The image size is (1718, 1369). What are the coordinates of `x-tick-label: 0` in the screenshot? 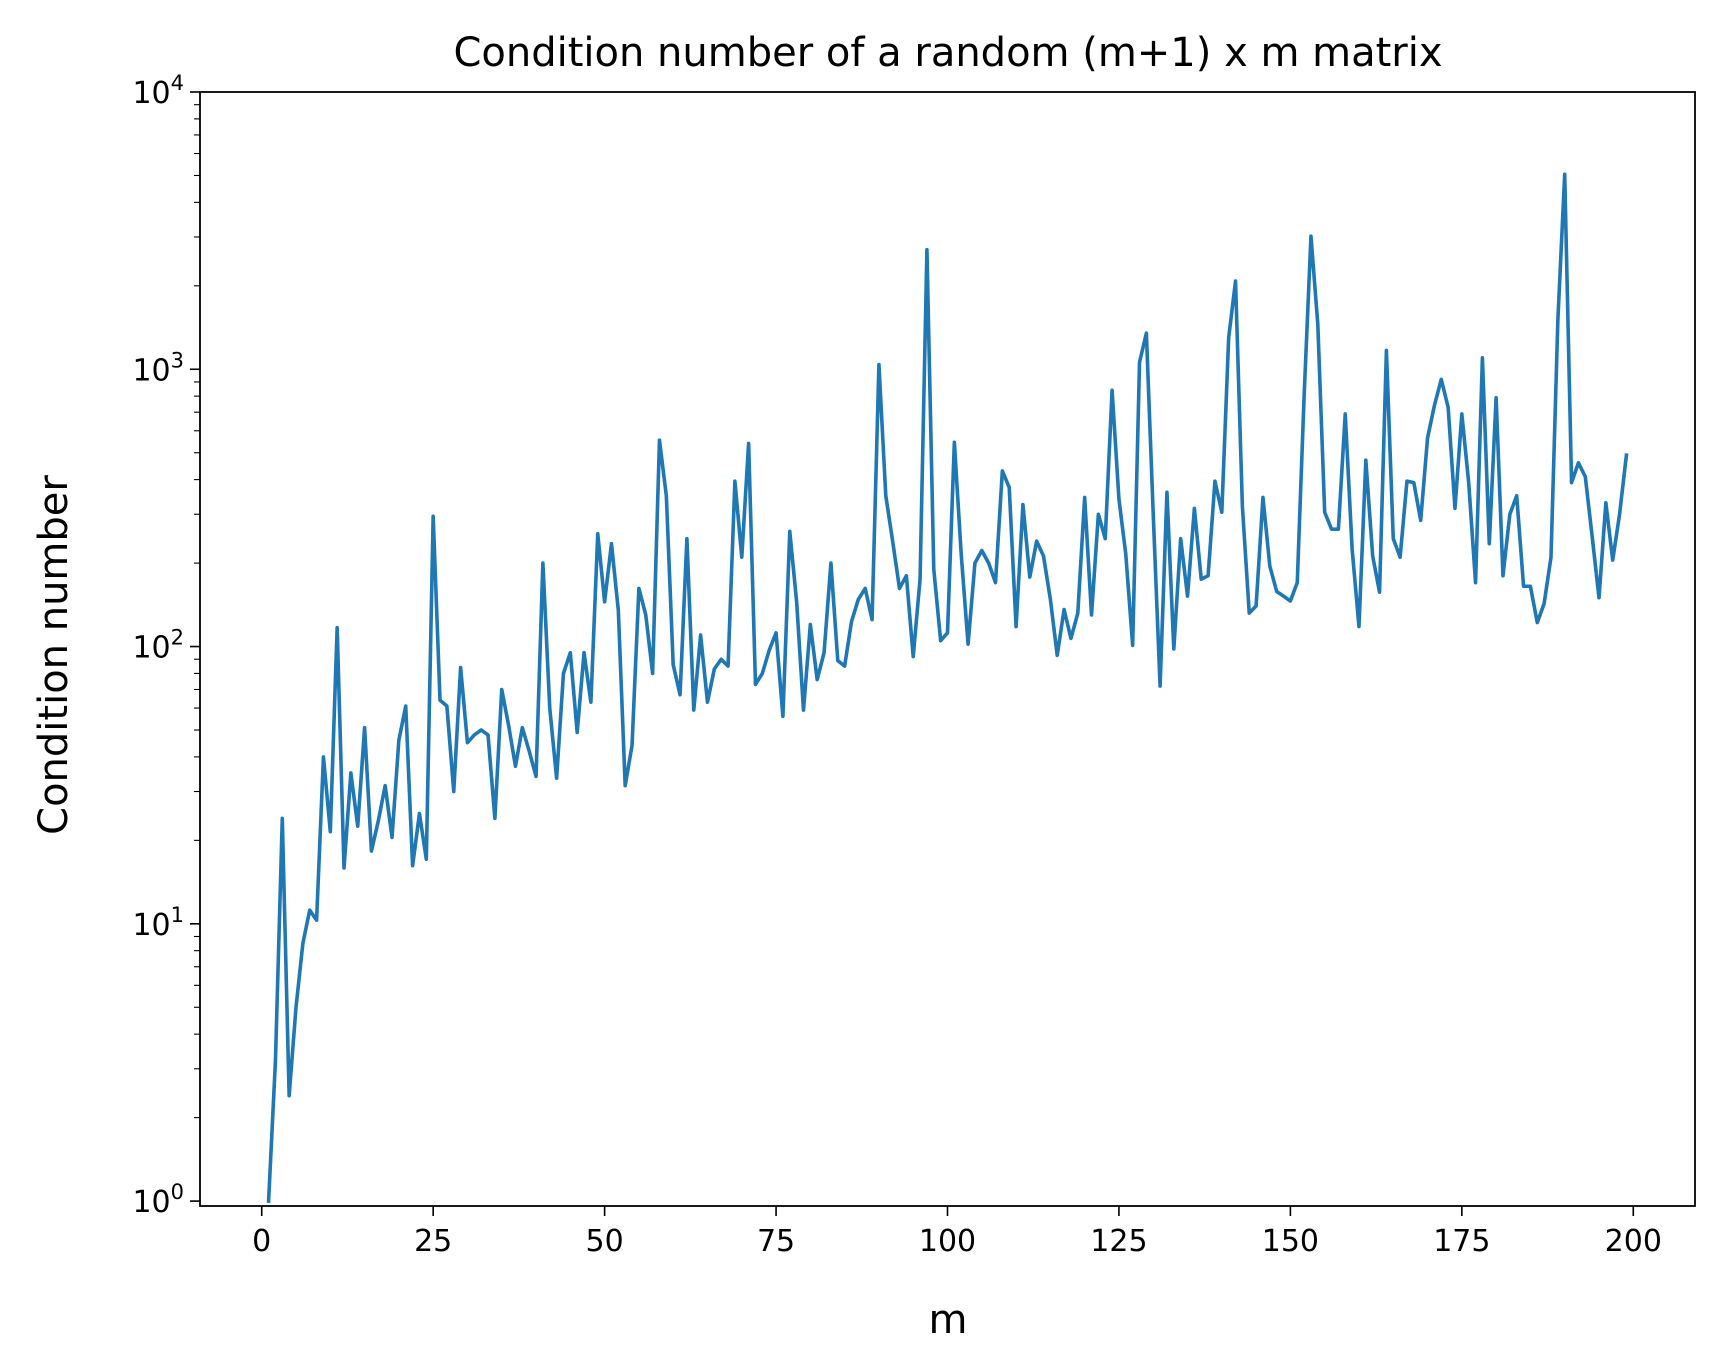 It's located at (261, 1241).